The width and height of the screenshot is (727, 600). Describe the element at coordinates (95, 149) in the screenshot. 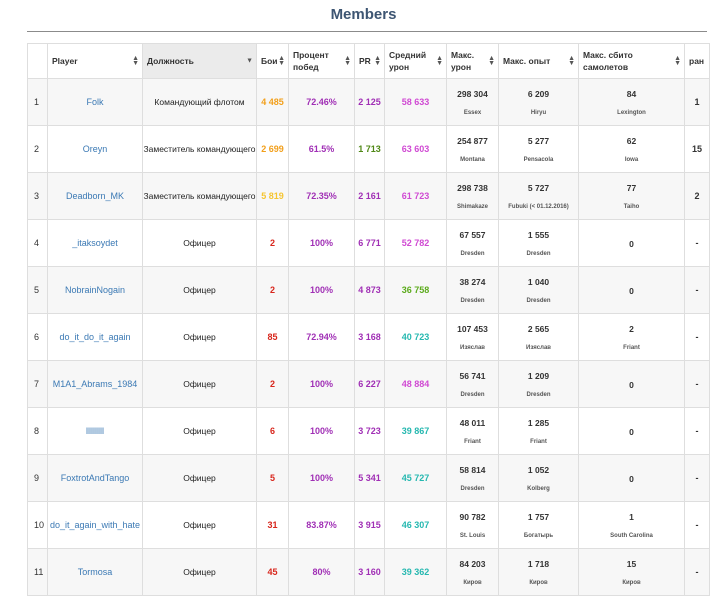

I see `player-link: Oreyn` at that location.